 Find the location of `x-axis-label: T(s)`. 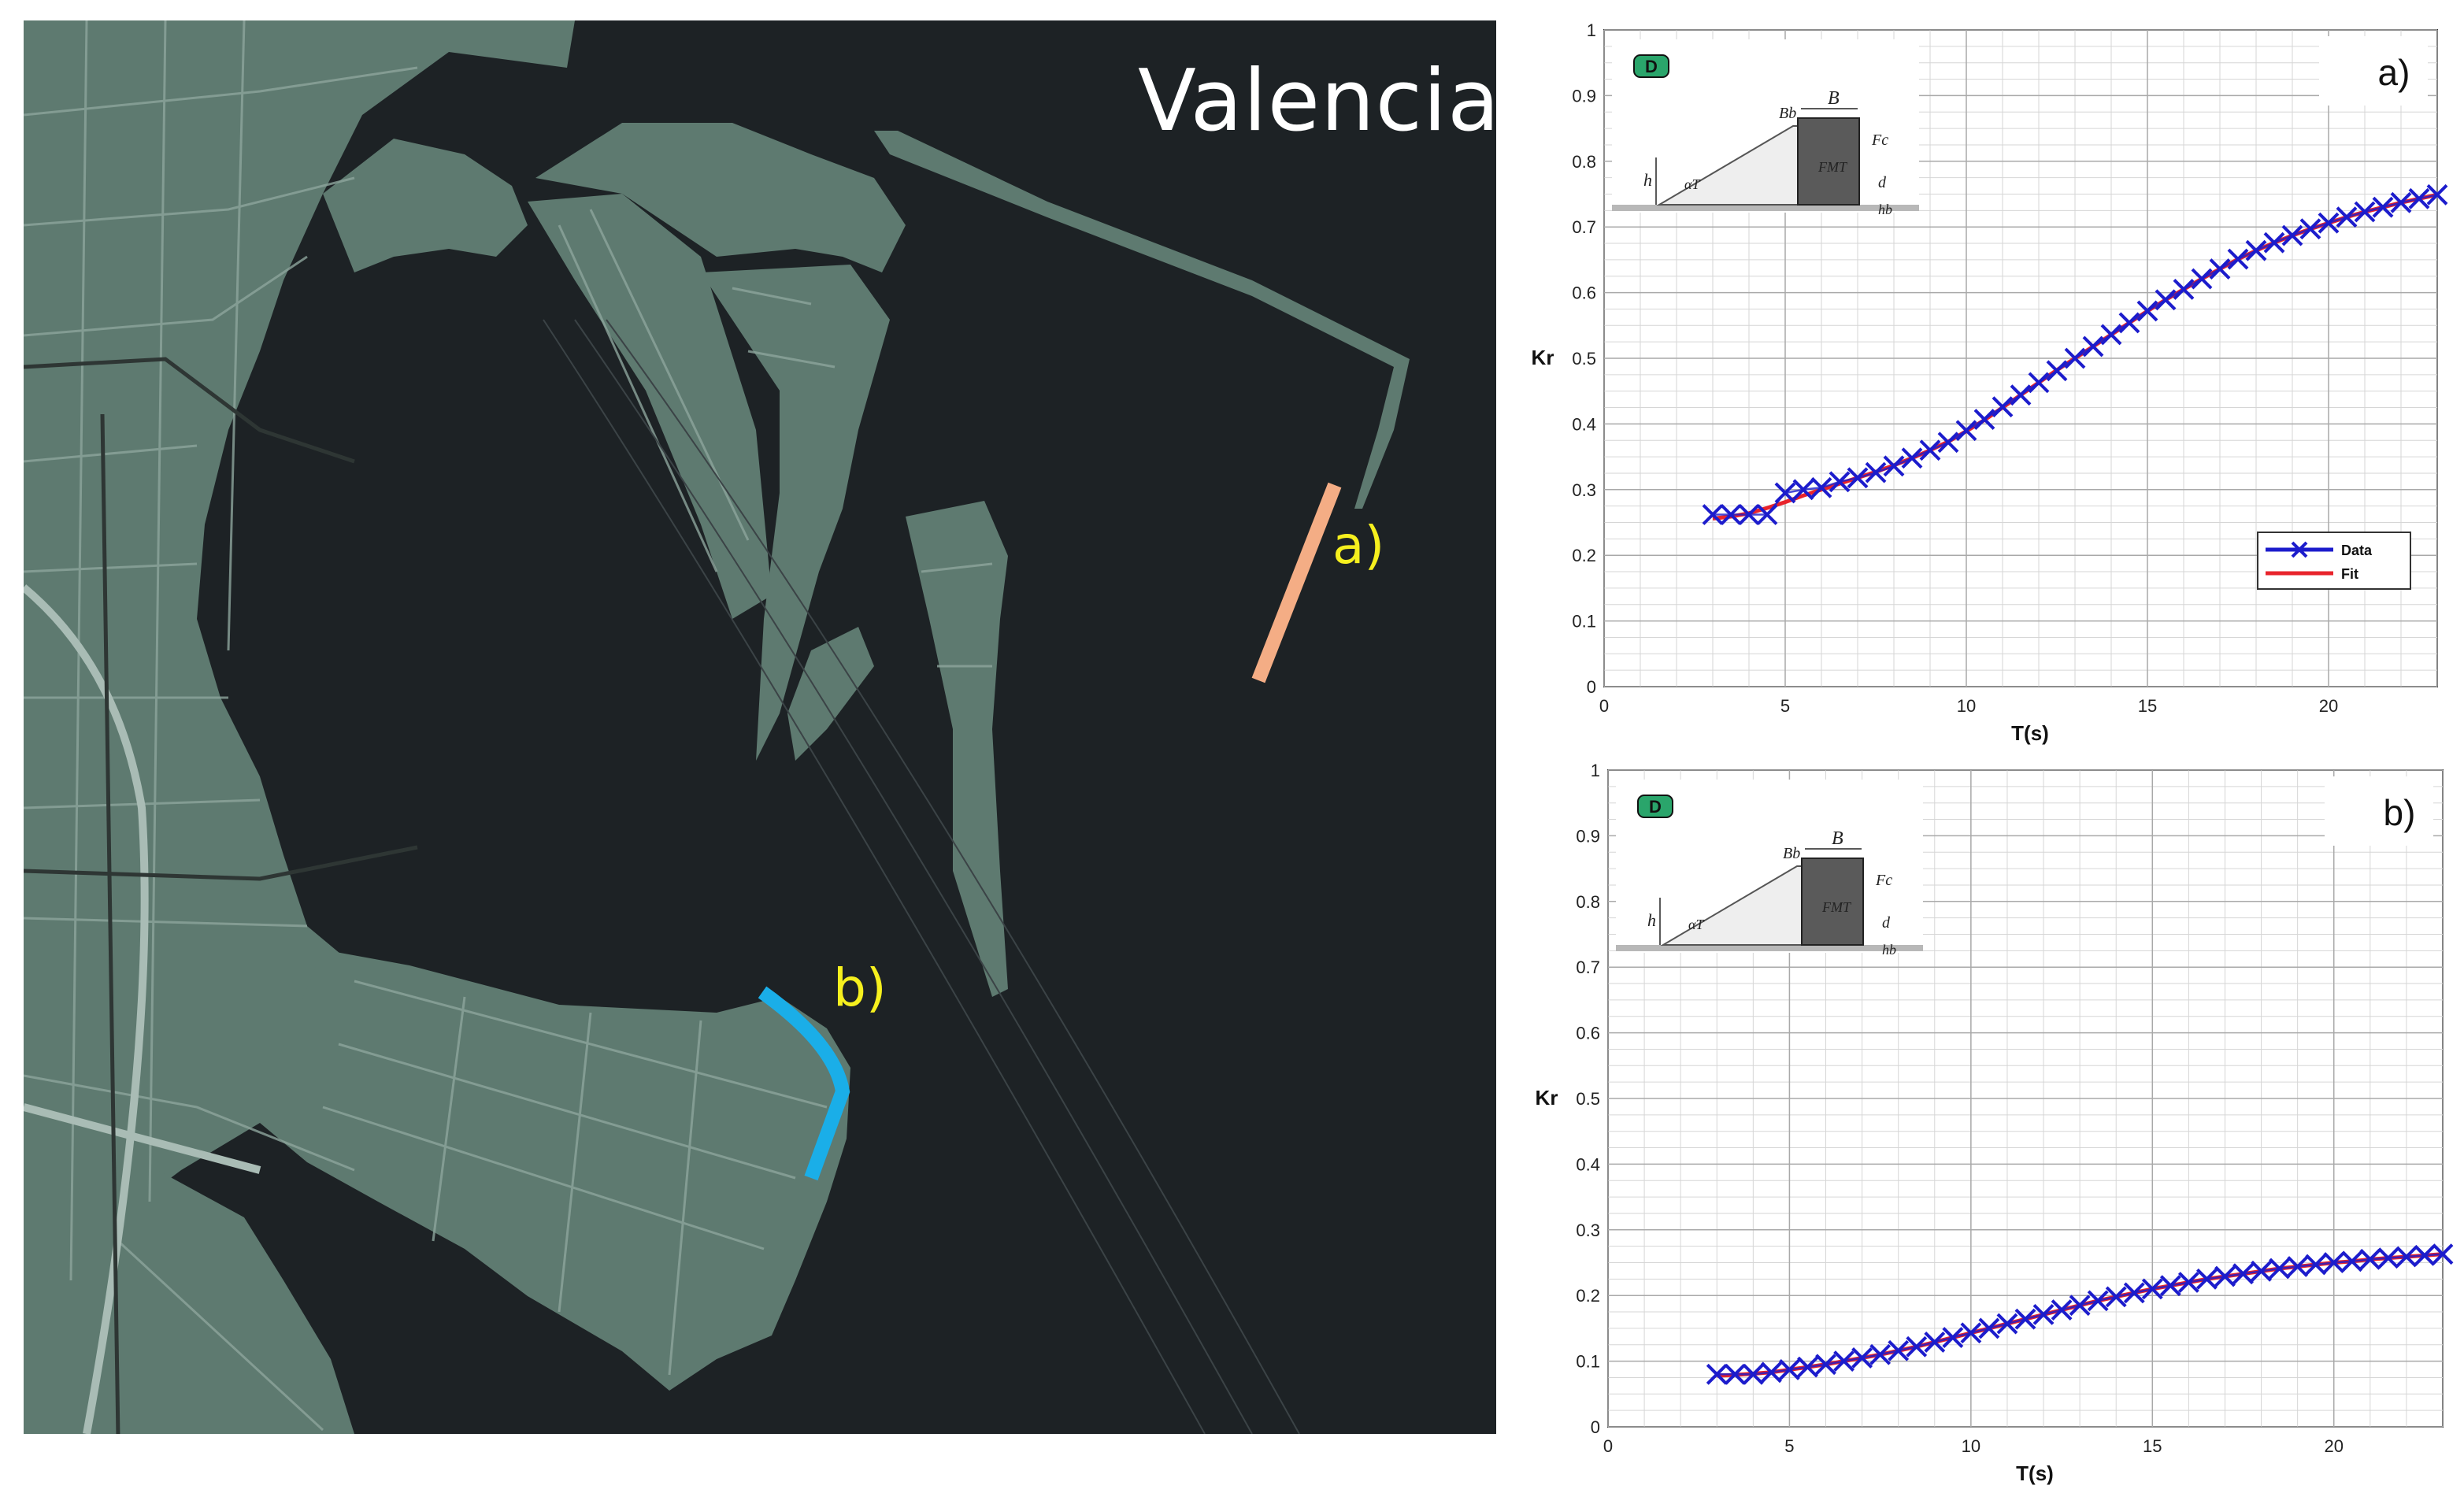

x-axis-label: T(s) is located at coordinates (2030, 733).